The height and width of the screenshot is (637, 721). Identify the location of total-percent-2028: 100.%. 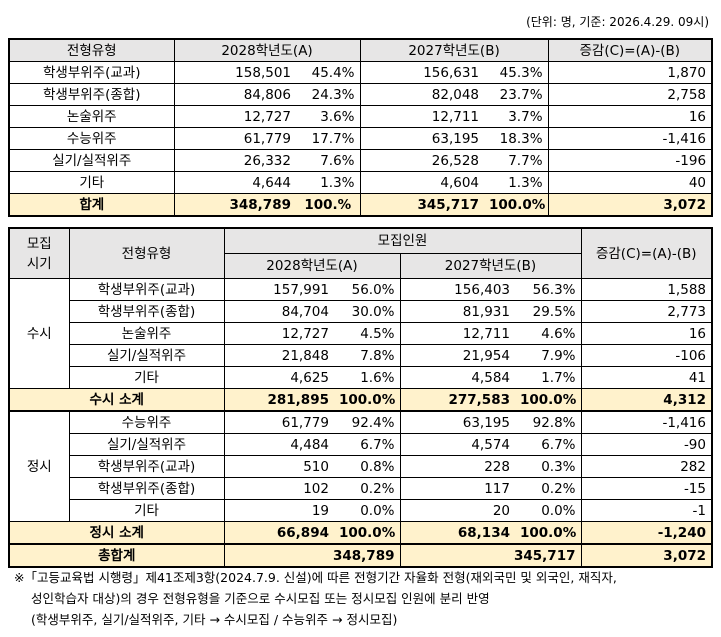
(328, 204).